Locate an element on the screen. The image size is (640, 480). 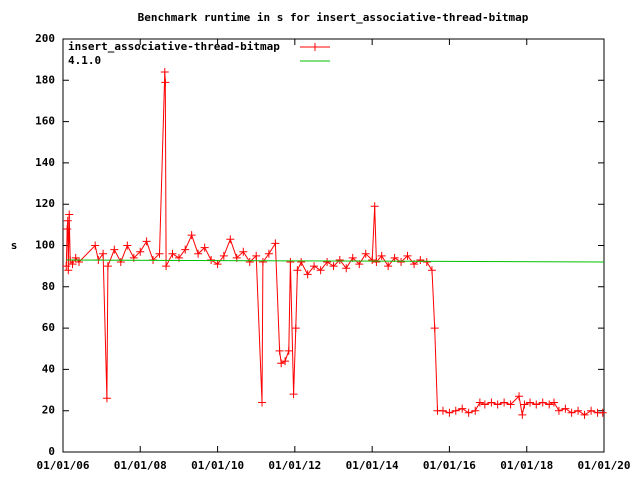
y-tick-label: 180 is located at coordinates (45, 79).